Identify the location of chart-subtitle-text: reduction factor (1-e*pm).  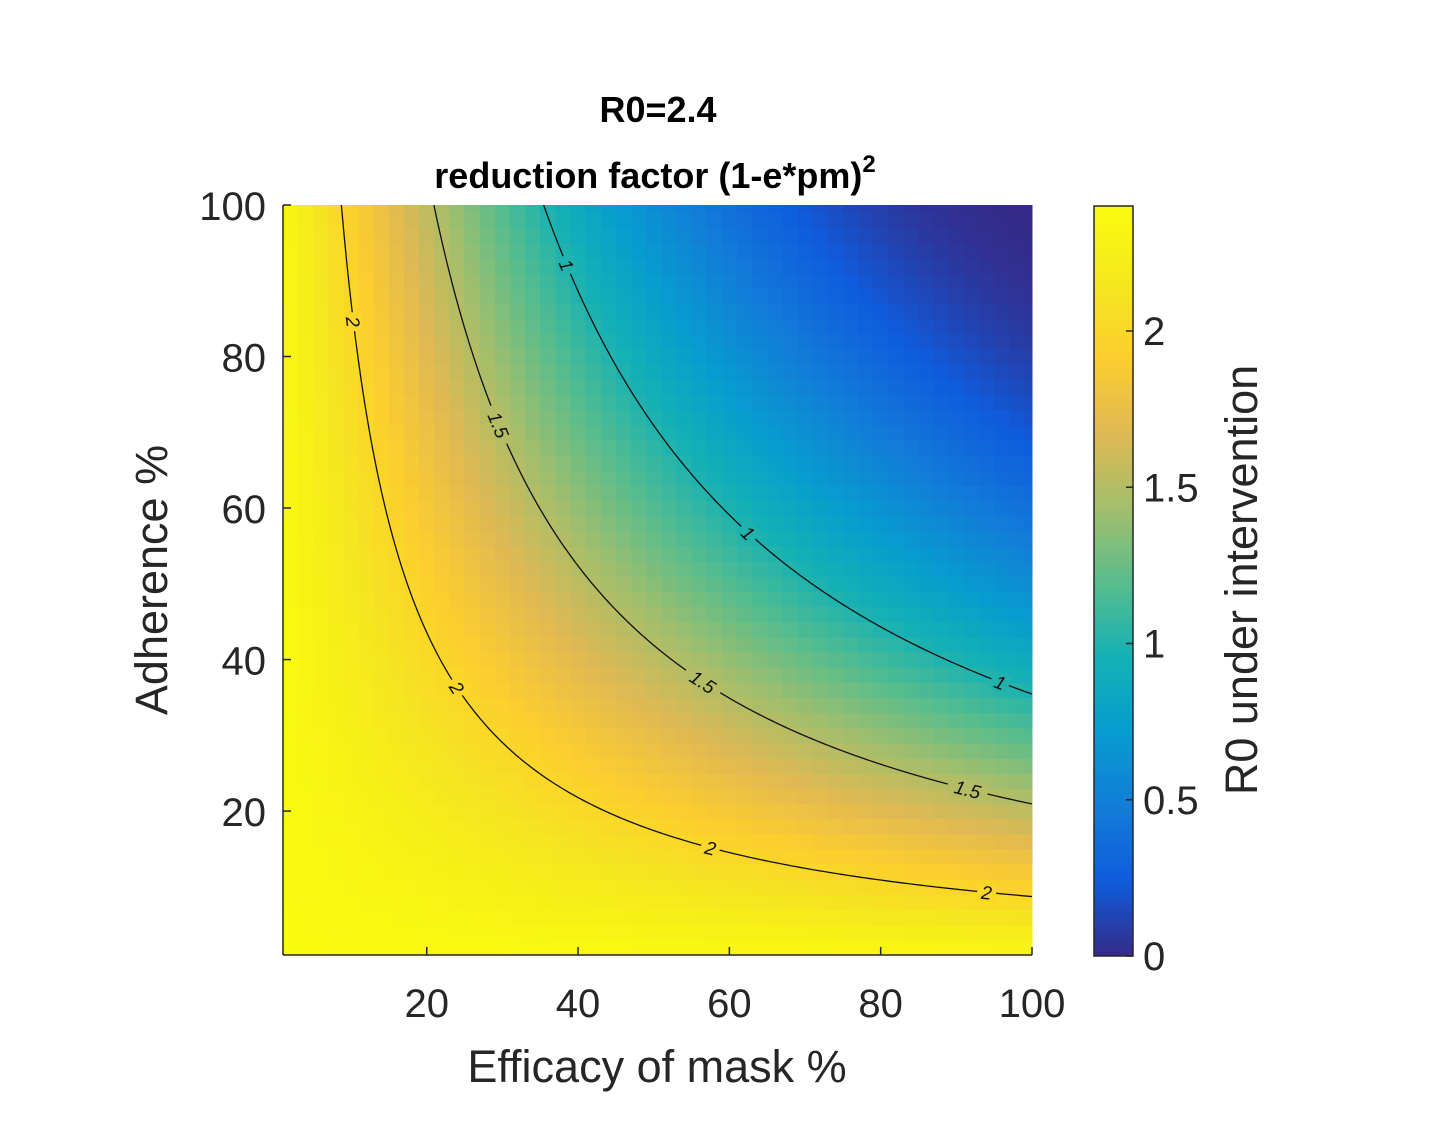
(648, 175).